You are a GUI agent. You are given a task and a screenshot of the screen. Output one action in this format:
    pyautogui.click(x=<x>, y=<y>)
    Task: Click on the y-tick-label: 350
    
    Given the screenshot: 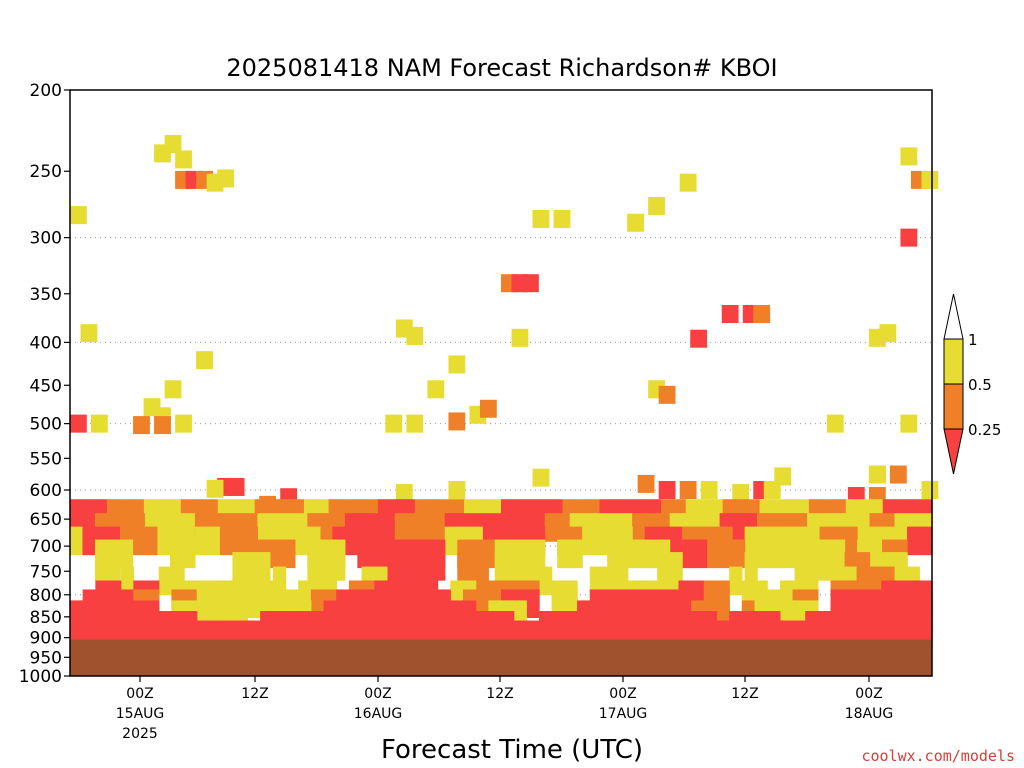 What is the action you would take?
    pyautogui.click(x=46, y=295)
    